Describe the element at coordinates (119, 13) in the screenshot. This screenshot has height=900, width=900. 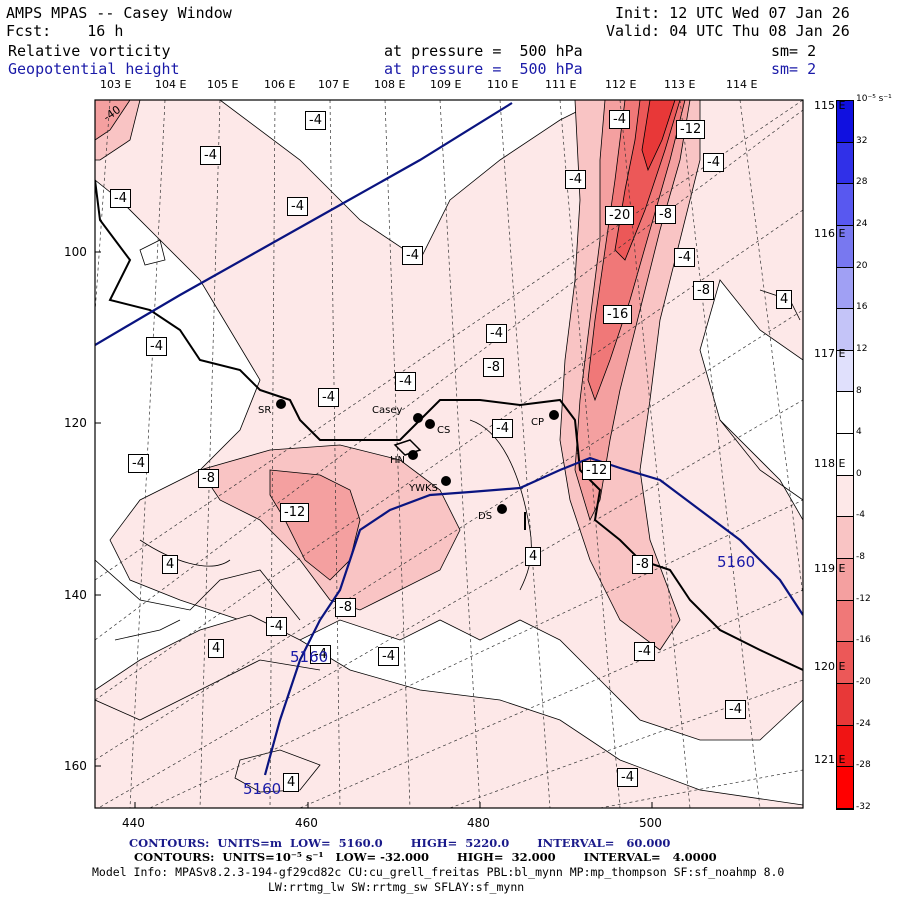
I see `map-title: AMPS MPAS -- Casey Window` at that location.